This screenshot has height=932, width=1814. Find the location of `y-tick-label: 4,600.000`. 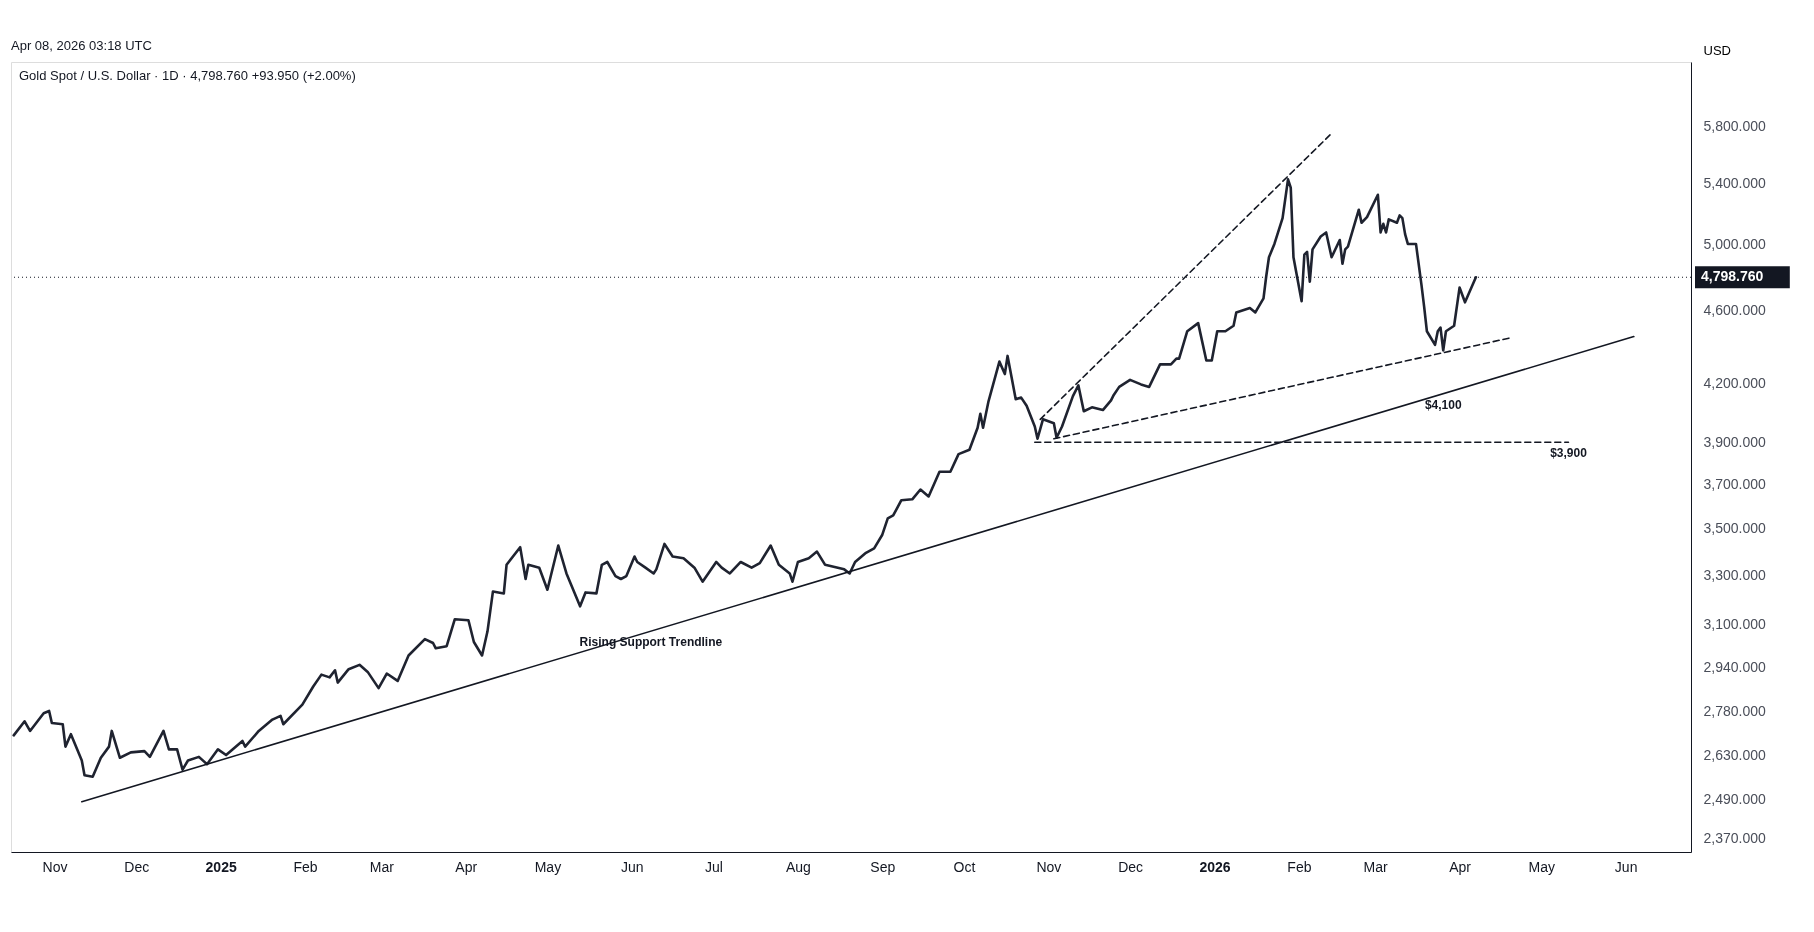

y-tick-label: 4,600.000 is located at coordinates (1734, 310).